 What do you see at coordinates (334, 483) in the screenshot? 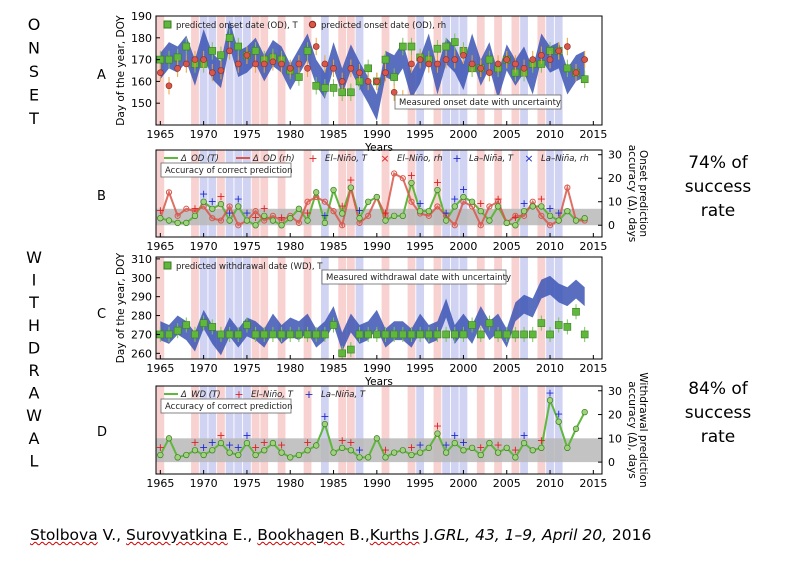
I see `x-tick-label: 1985` at bounding box center [334, 483].